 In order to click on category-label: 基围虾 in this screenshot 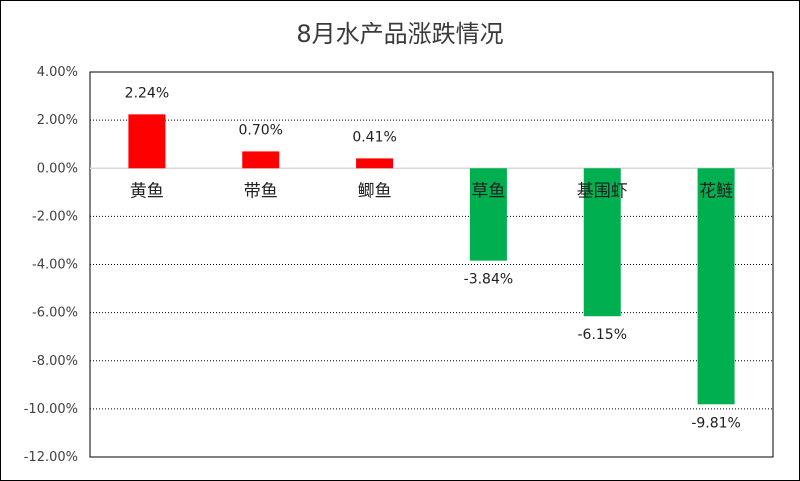, I will do `click(602, 191)`.